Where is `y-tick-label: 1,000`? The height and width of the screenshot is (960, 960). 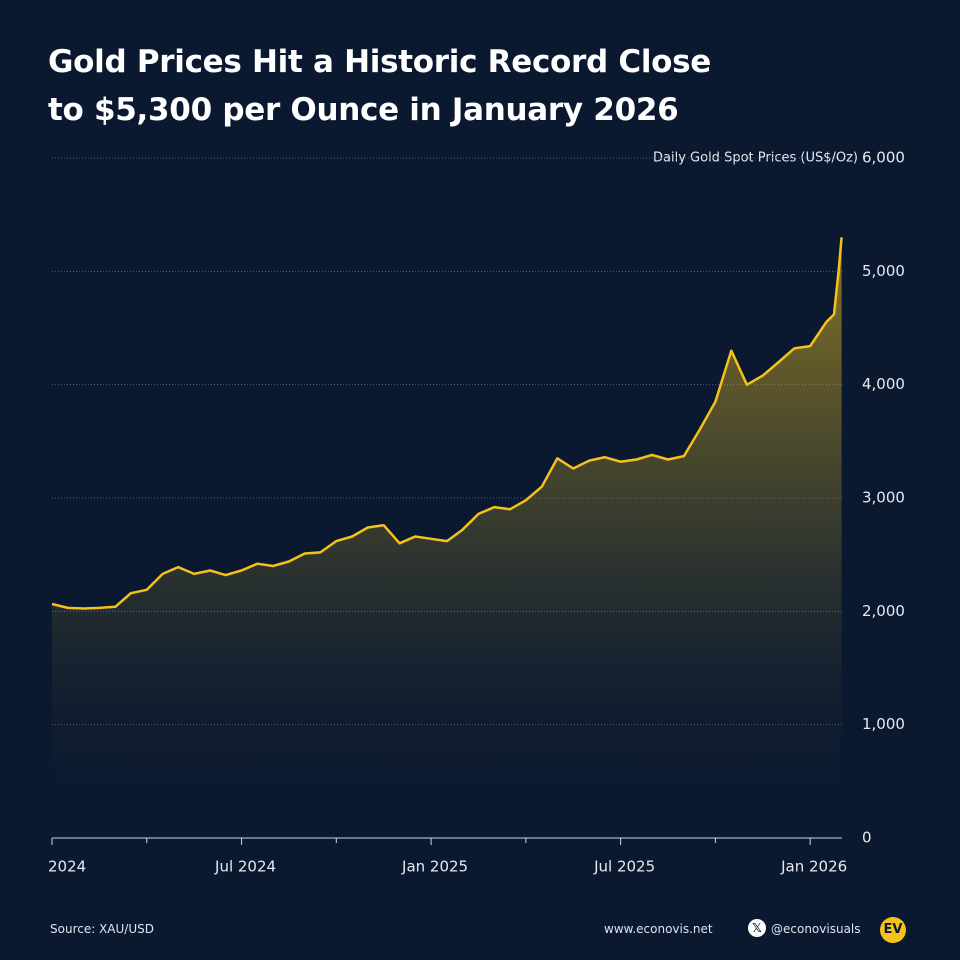 y-tick-label: 1,000 is located at coordinates (883, 724).